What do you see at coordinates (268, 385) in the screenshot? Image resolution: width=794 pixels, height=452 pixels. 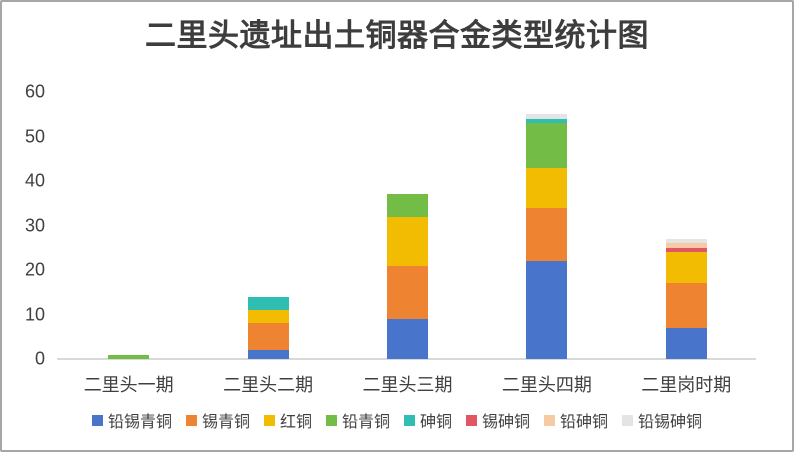 I see `x-axis-category-label: 二里头二期` at bounding box center [268, 385].